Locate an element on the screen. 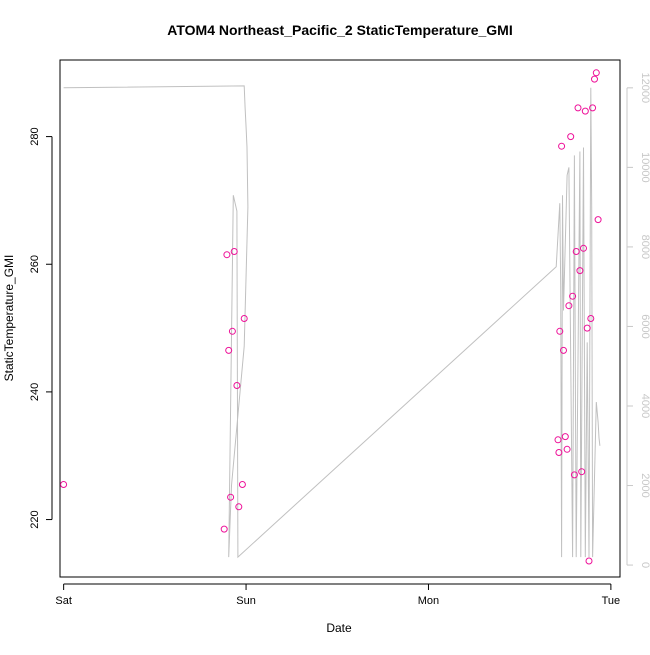 The width and height of the screenshot is (650, 655). y2-tick-label: 2000 is located at coordinates (644, 485).